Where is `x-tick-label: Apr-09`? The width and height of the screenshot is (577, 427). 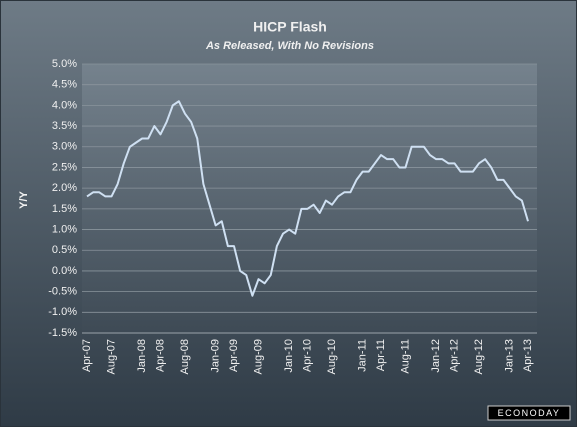 x-tick-label: Apr-09 is located at coordinates (234, 355).